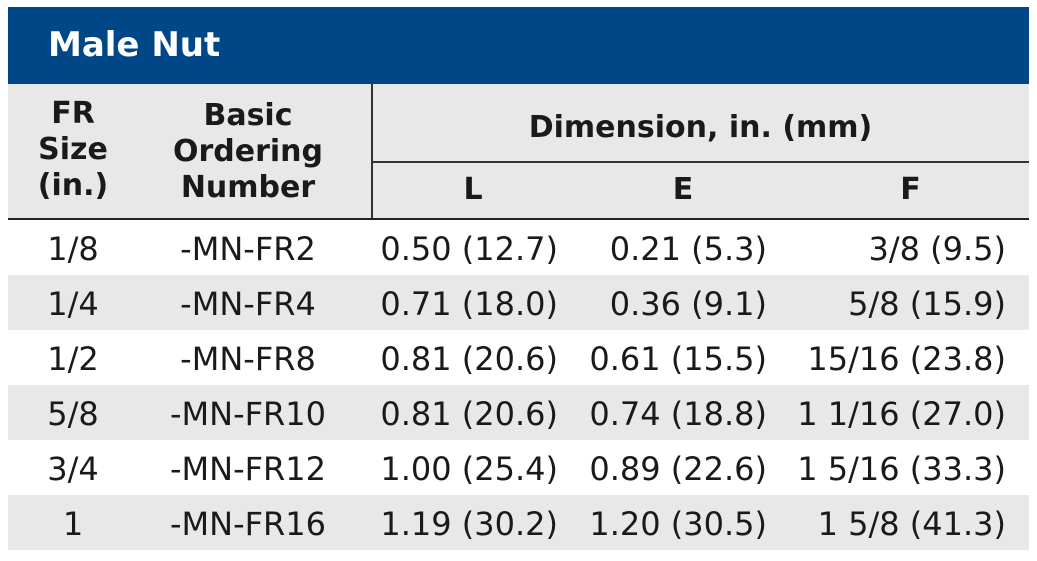 This screenshot has height=561, width=1037. Describe the element at coordinates (248, 359) in the screenshot. I see `cell-ordering-number: -MN-FR8` at that location.